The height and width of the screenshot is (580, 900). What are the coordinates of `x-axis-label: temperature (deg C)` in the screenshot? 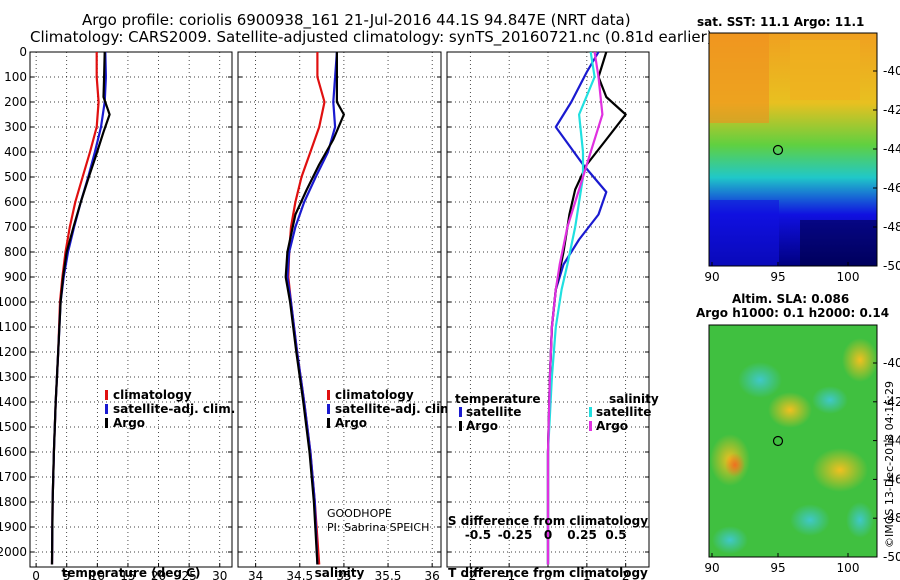 It's located at (131, 573).